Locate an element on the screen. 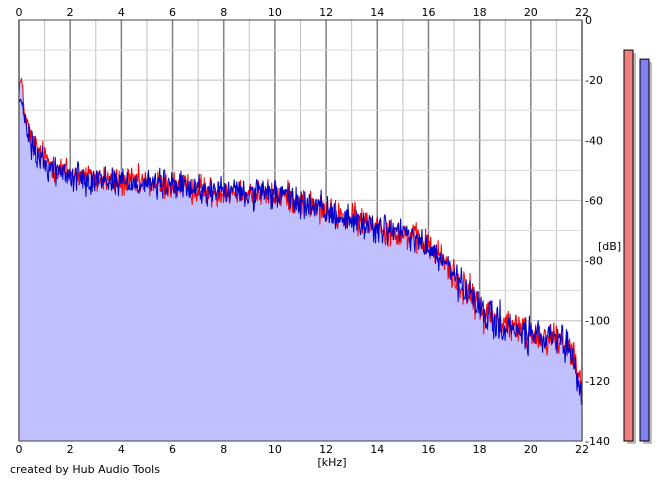  y-tick-label: -80 is located at coordinates (594, 261).